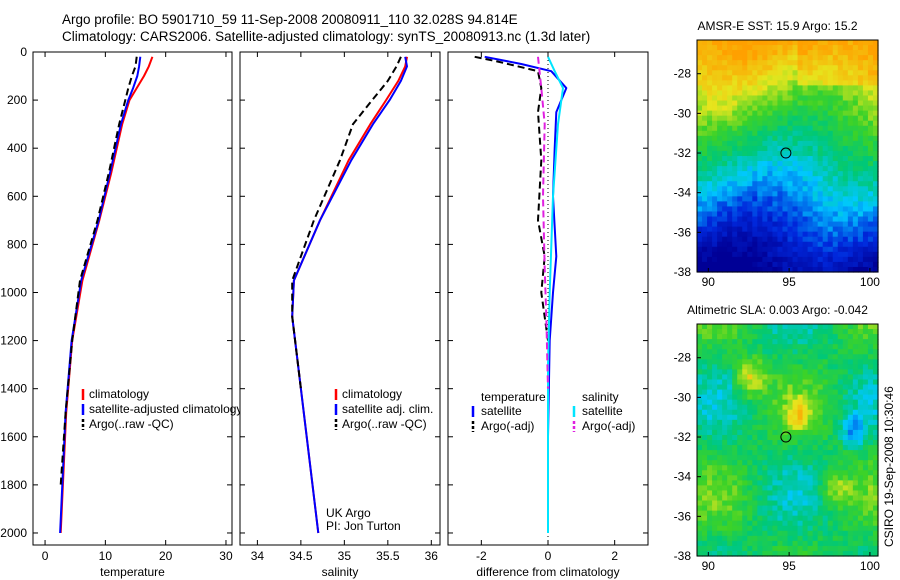 Image resolution: width=900 pixels, height=580 pixels. What do you see at coordinates (481, 556) in the screenshot?
I see `x-tick-label: -2` at bounding box center [481, 556].